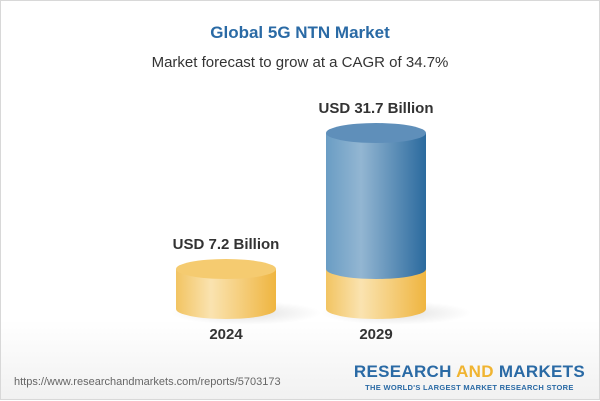 The width and height of the screenshot is (600, 401). What do you see at coordinates (226, 334) in the screenshot?
I see `category-label: 2024` at bounding box center [226, 334].